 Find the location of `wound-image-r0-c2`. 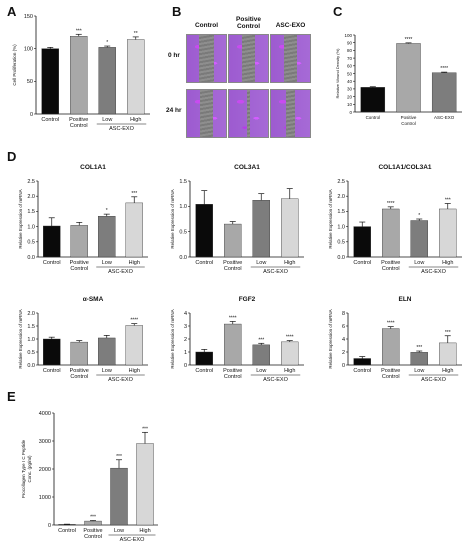

wound-image-r0-c2 is located at coordinates (290, 58).